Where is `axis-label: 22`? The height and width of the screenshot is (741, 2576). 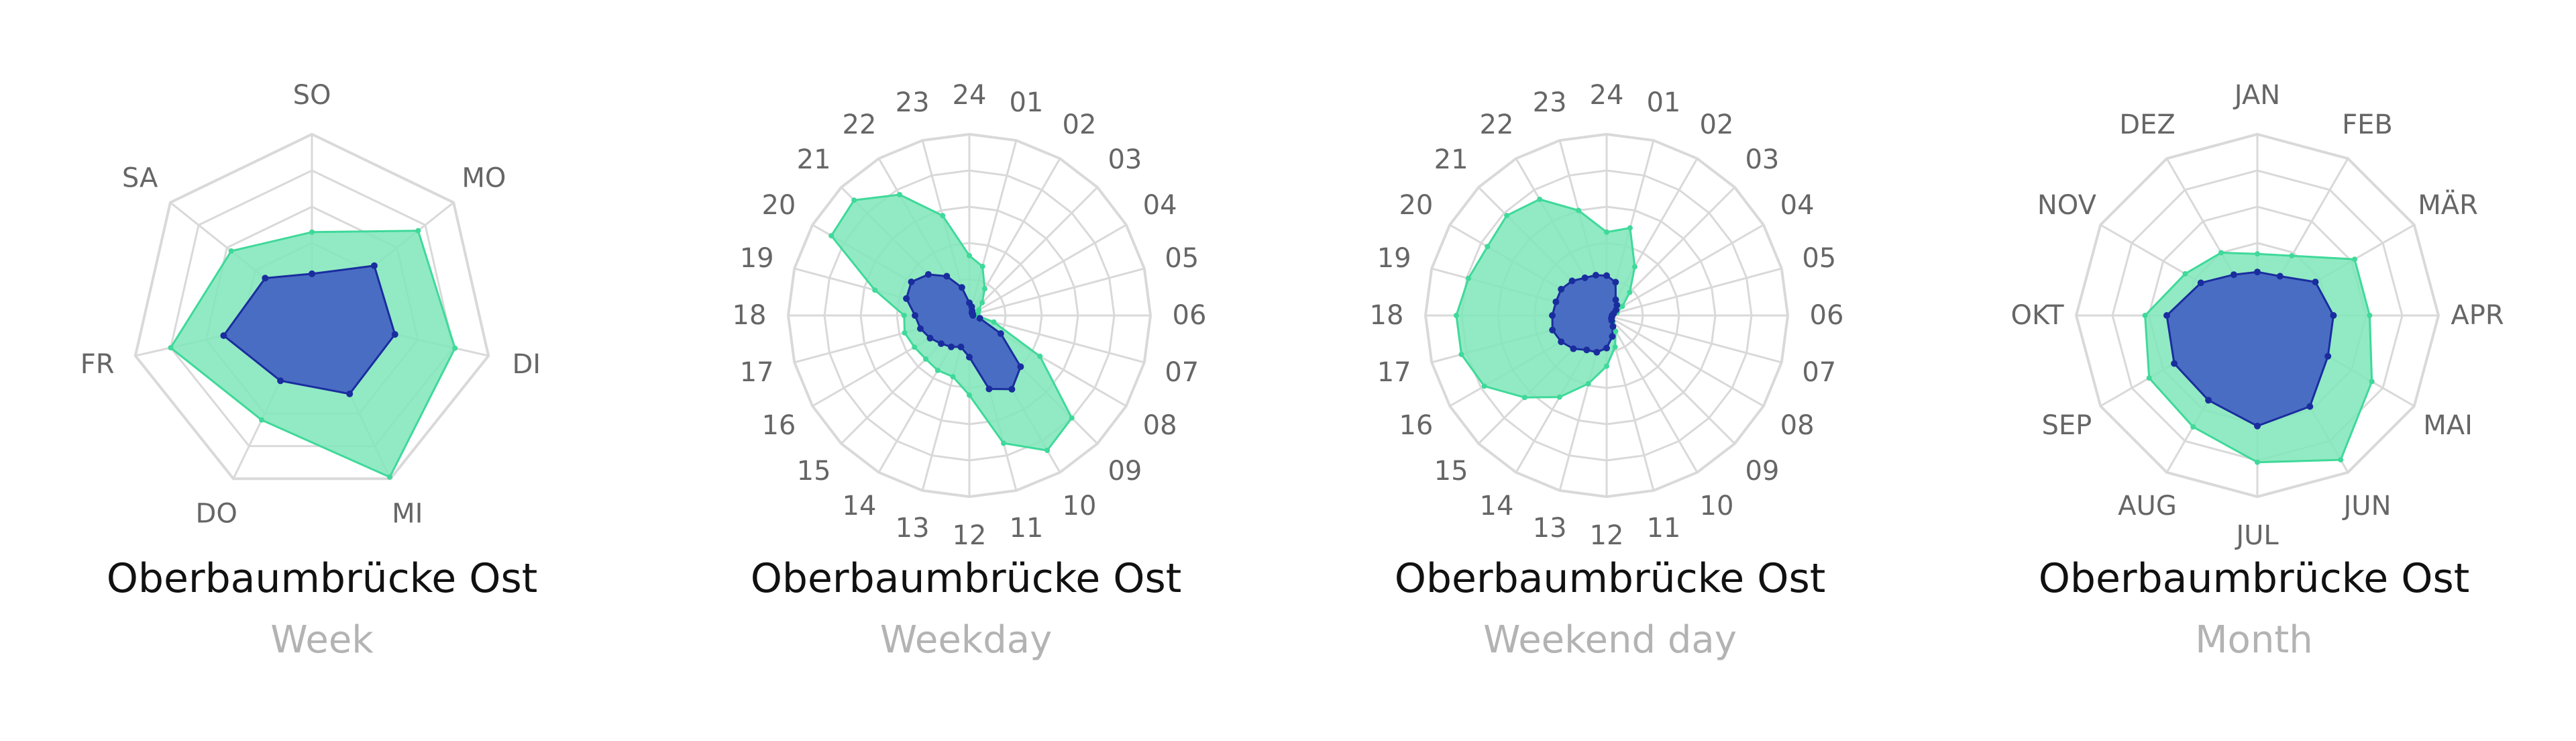 axis-label: 22 is located at coordinates (860, 125).